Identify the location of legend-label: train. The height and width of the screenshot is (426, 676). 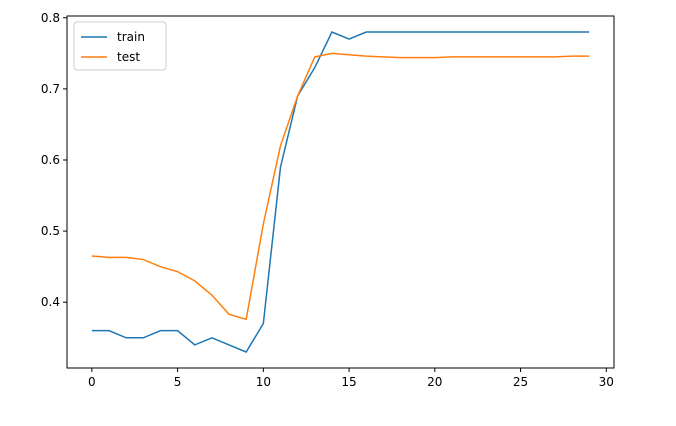
(131, 37).